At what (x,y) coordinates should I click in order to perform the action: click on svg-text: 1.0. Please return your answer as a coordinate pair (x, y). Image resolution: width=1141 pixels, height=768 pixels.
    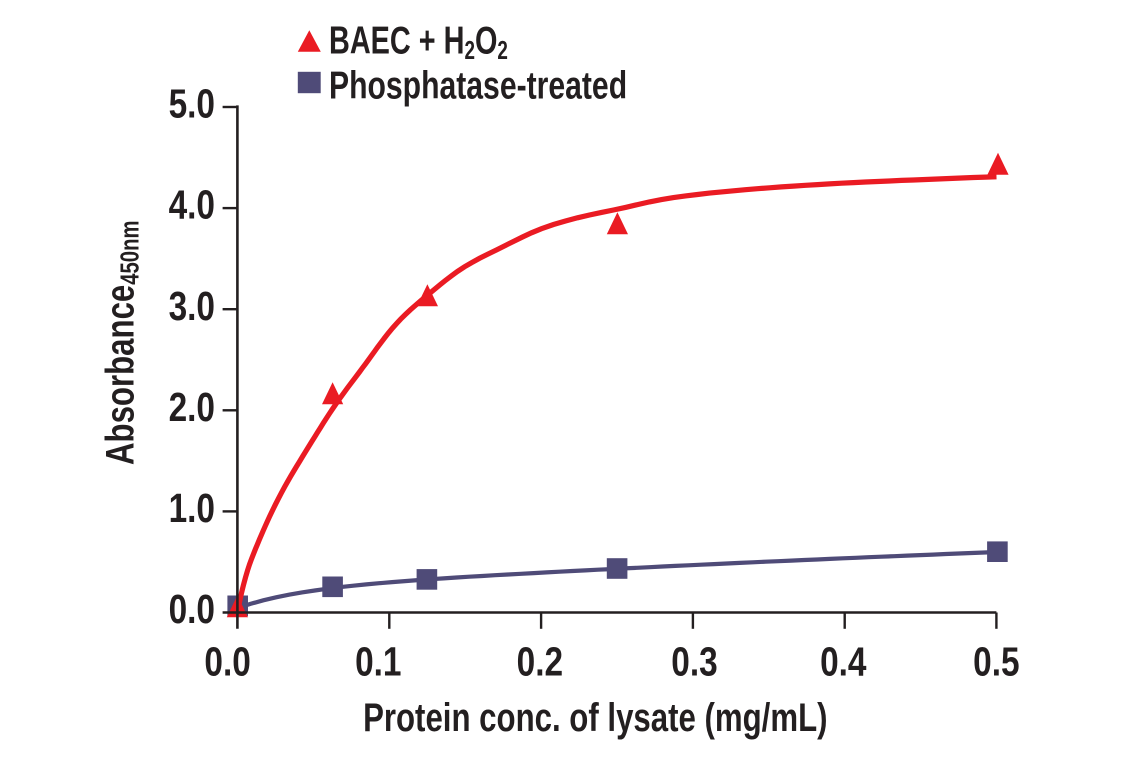
    Looking at the image, I should click on (192, 508).